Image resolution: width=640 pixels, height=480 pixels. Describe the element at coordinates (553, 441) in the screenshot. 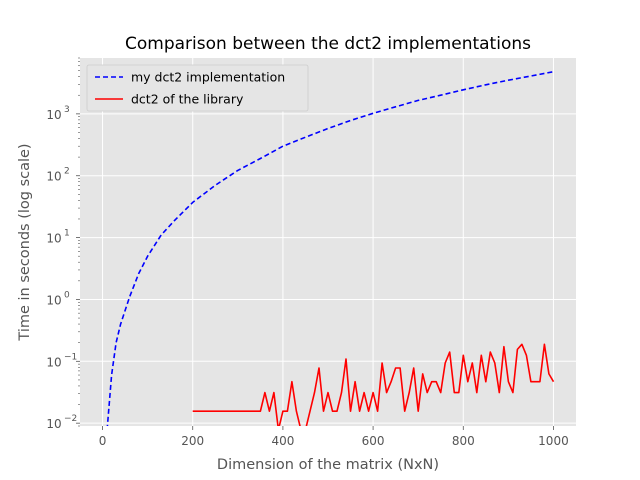

I see `x-tick-label: 1000` at that location.